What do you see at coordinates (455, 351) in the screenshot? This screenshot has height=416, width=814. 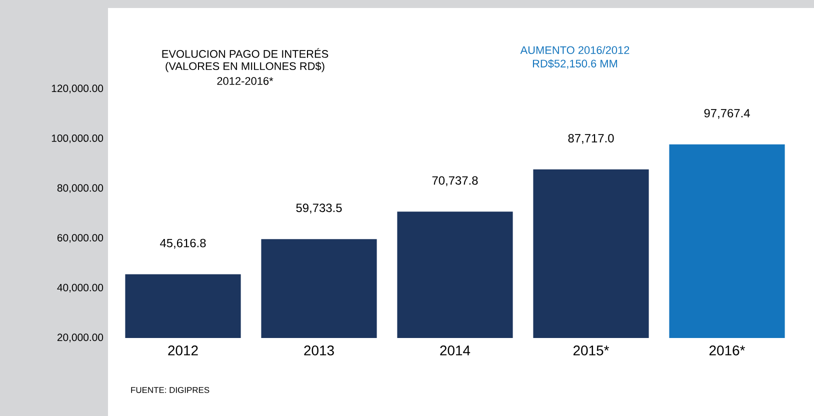 I see `x-tick-label: 2014` at bounding box center [455, 351].